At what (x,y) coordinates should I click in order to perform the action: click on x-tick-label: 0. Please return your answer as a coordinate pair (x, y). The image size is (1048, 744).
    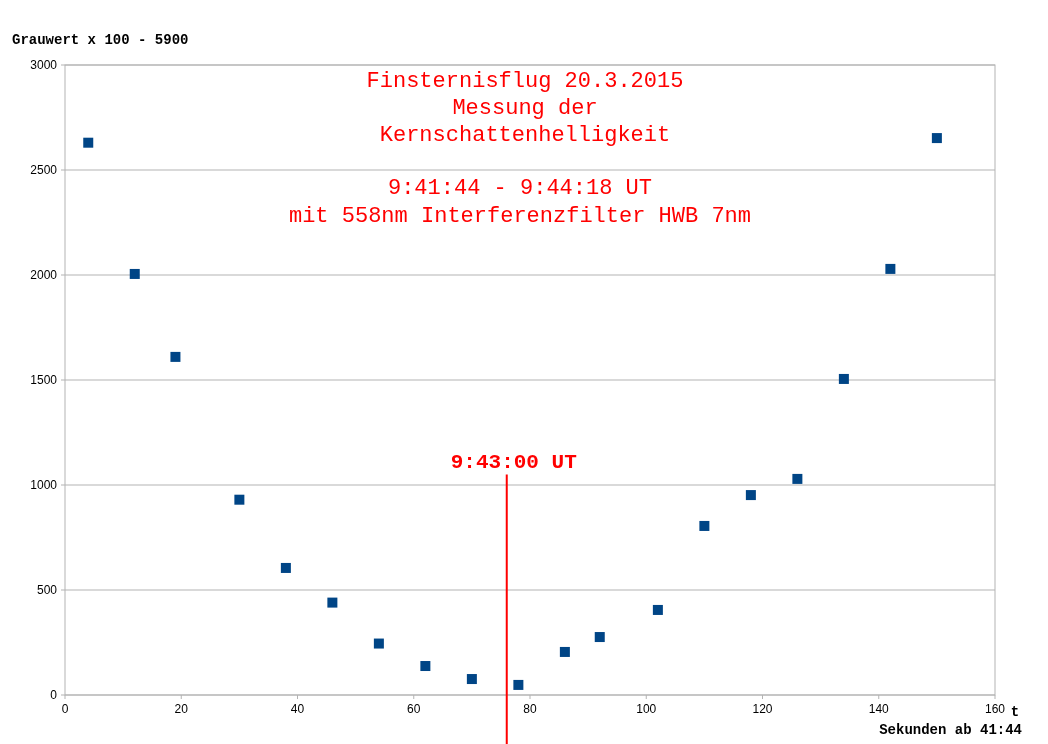
    Looking at the image, I should click on (65, 709).